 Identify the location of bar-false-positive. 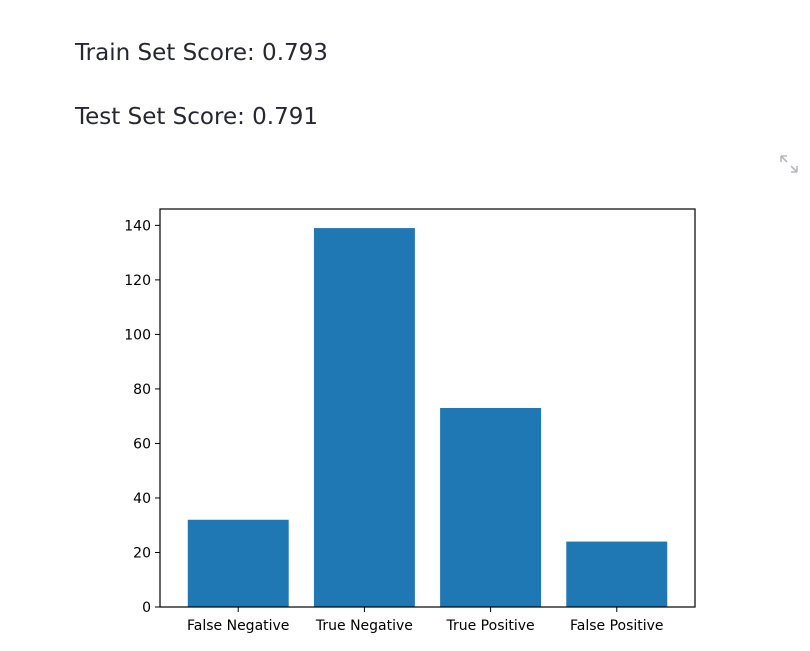
(617, 574).